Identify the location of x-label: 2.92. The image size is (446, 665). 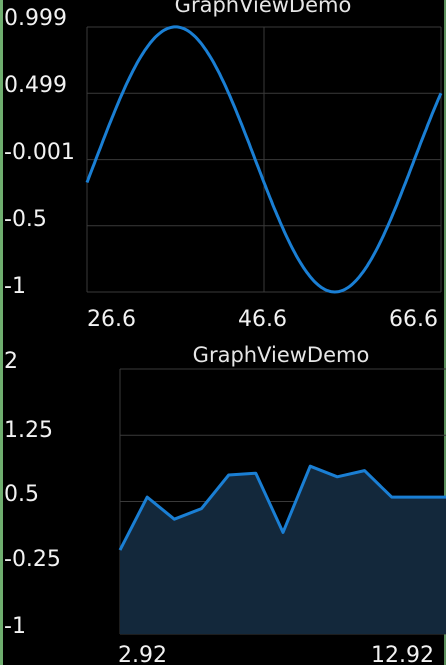
(142, 654).